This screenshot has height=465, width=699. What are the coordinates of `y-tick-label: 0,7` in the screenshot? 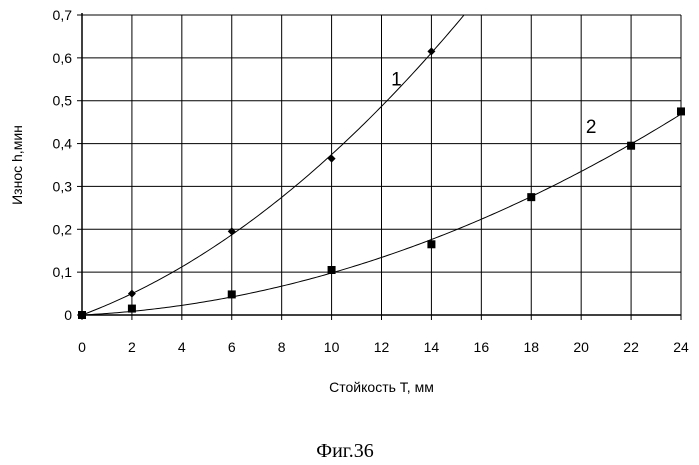 It's located at (63, 15).